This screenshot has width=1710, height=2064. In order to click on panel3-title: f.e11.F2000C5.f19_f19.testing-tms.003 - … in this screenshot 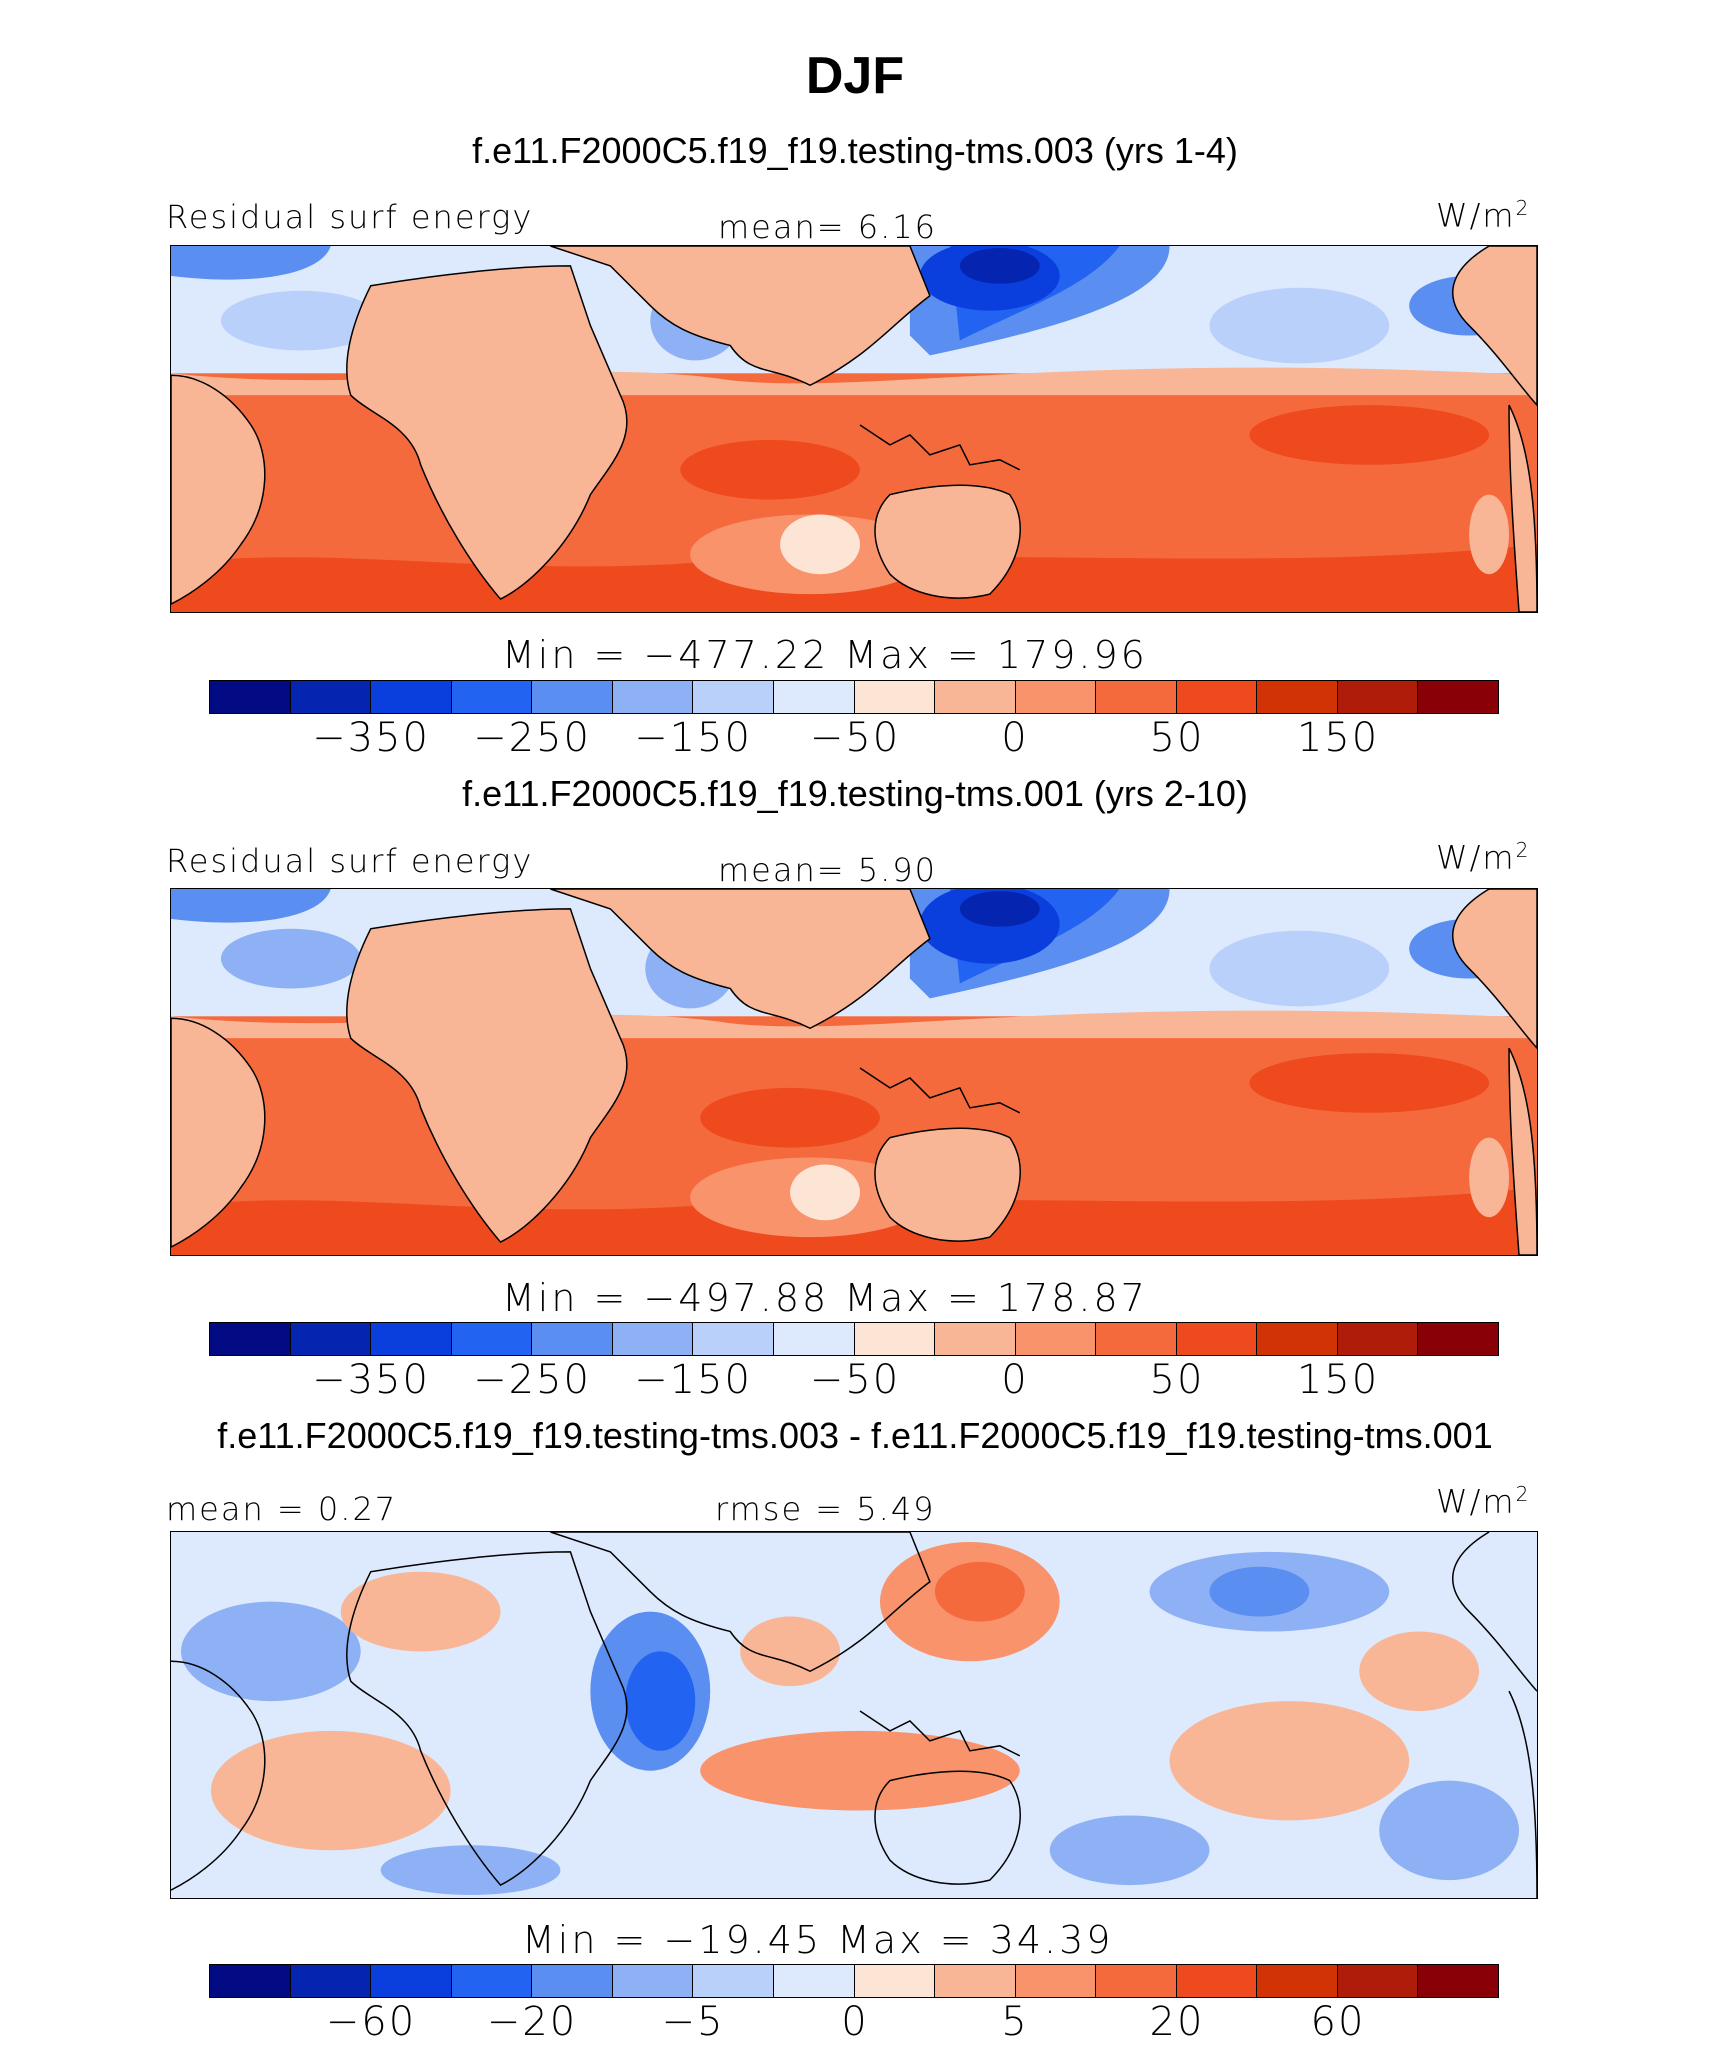, I will do `click(855, 1435)`.